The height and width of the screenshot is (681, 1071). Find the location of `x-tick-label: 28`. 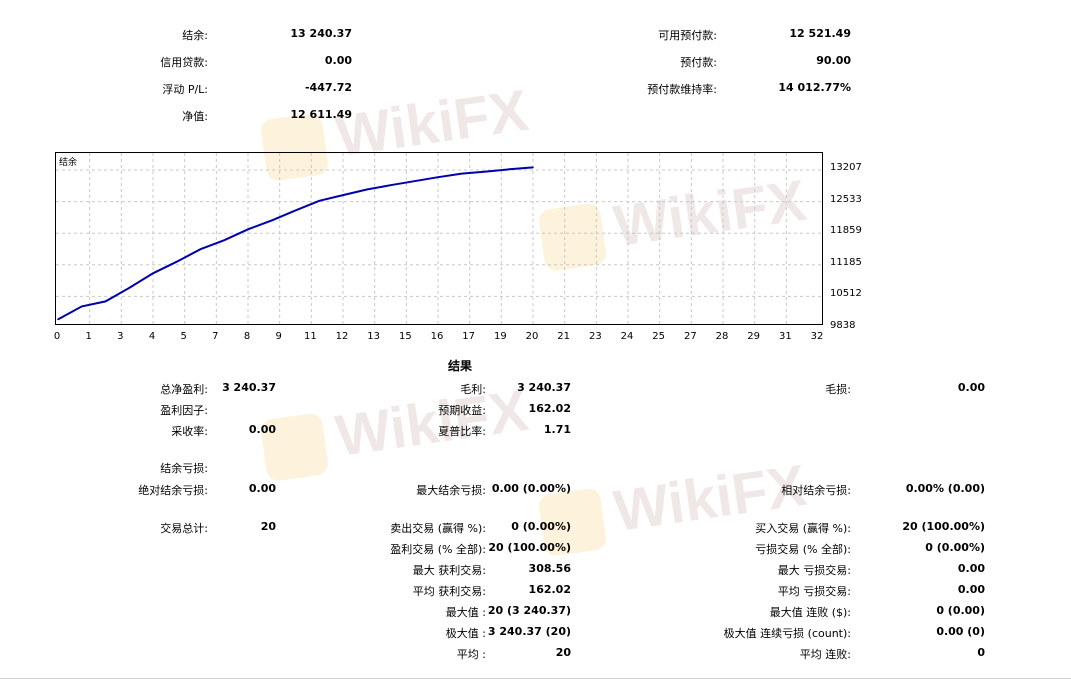

x-tick-label: 28 is located at coordinates (722, 336).